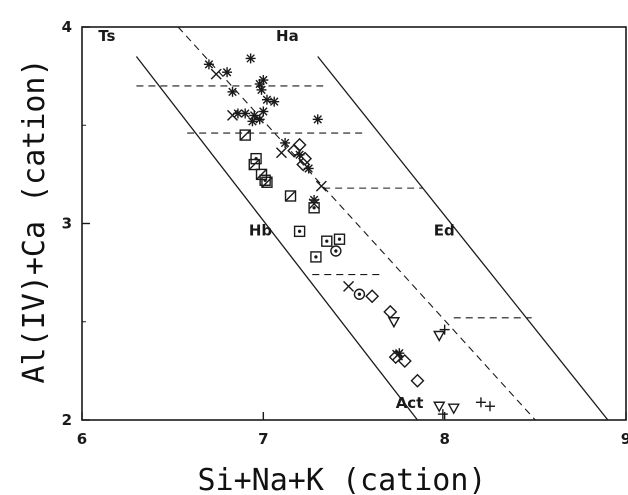 The width and height of the screenshot is (628, 495). I want to click on field-label: Ed, so click(444, 230).